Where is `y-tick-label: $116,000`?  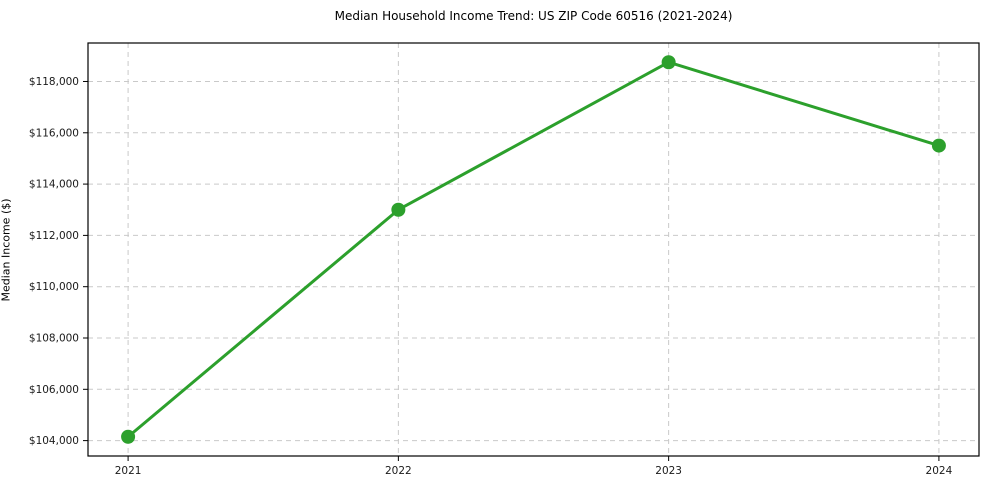
y-tick-label: $116,000 is located at coordinates (54, 133).